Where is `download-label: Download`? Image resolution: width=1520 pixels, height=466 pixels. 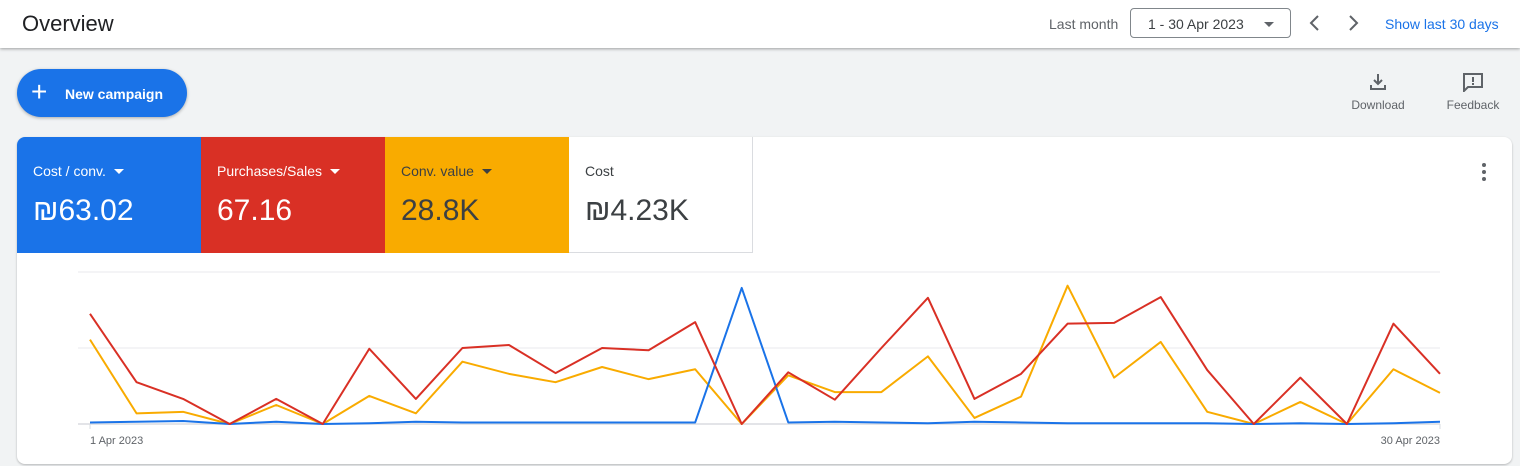
download-label: Download is located at coordinates (1378, 105).